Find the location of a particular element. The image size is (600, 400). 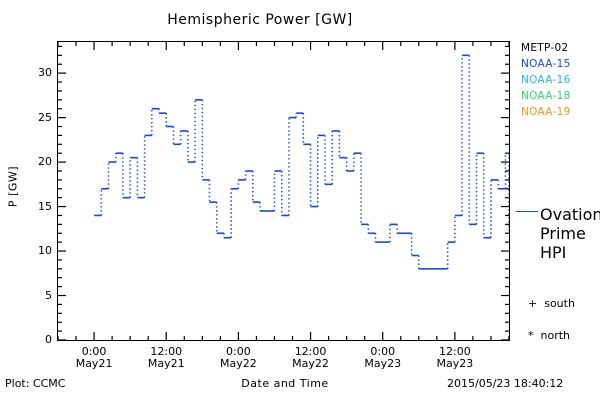

ovation-legend-line2: Prime HPI is located at coordinates (563, 243).